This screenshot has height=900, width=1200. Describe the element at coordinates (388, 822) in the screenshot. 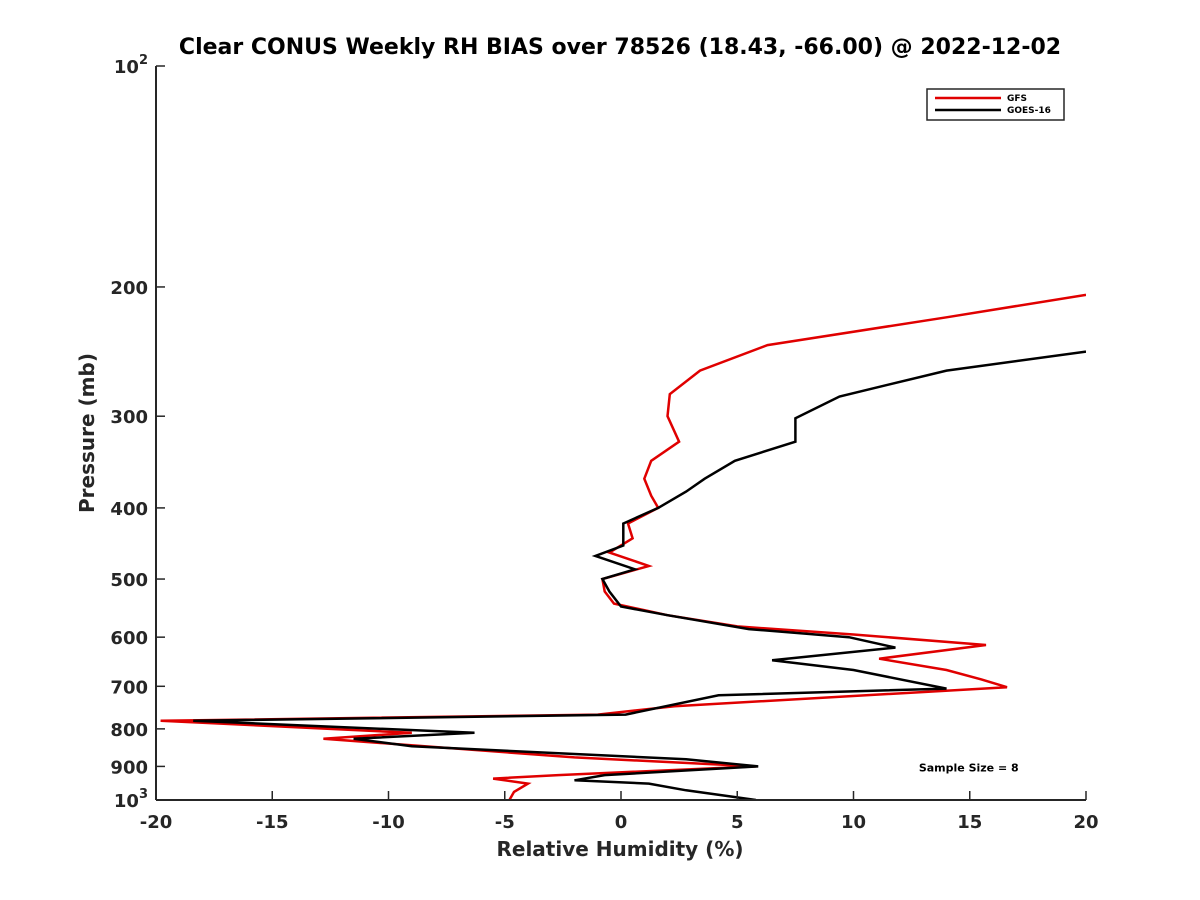

I see `x-tick-label: -10` at that location.